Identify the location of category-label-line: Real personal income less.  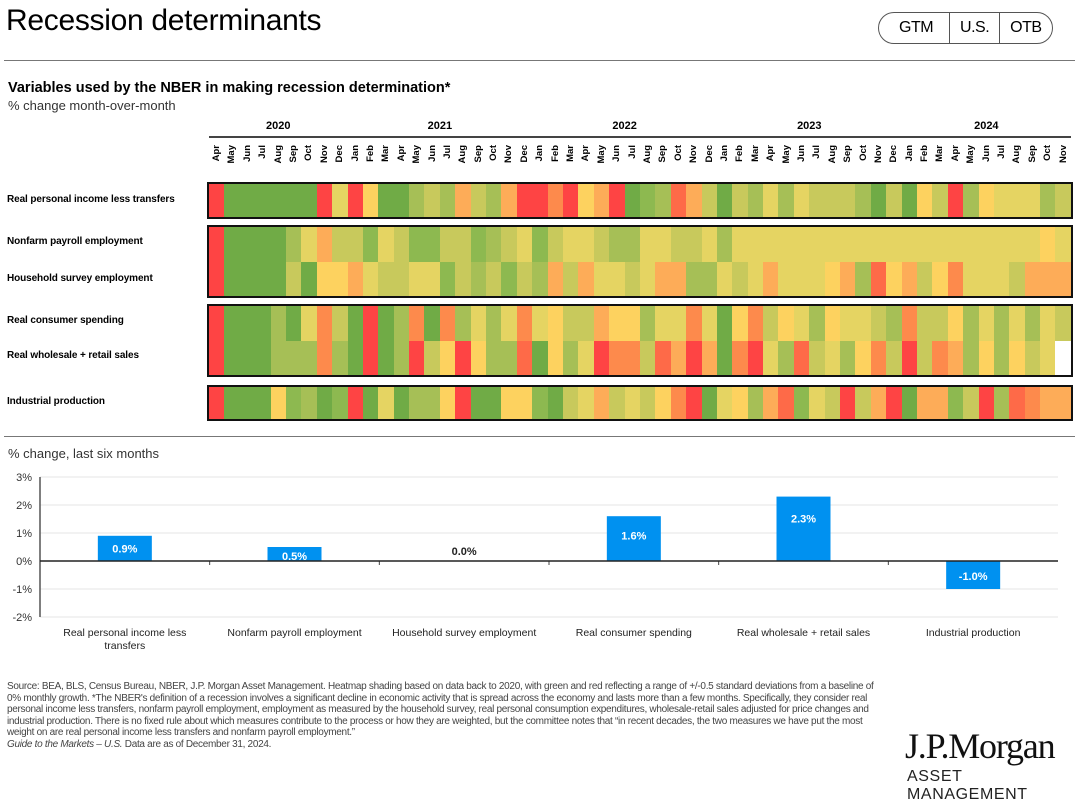
(124, 633).